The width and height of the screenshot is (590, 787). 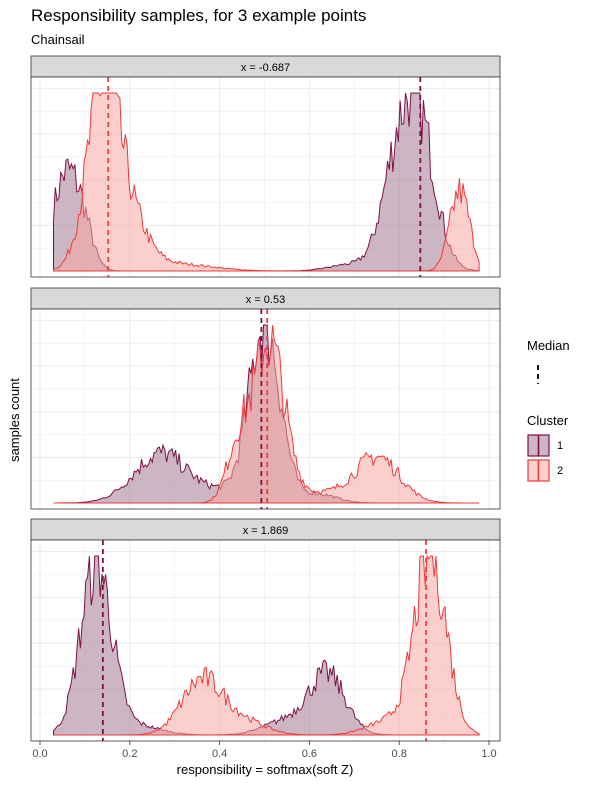 What do you see at coordinates (265, 300) in the screenshot?
I see `facet-strip-label-2: x = 0.53` at bounding box center [265, 300].